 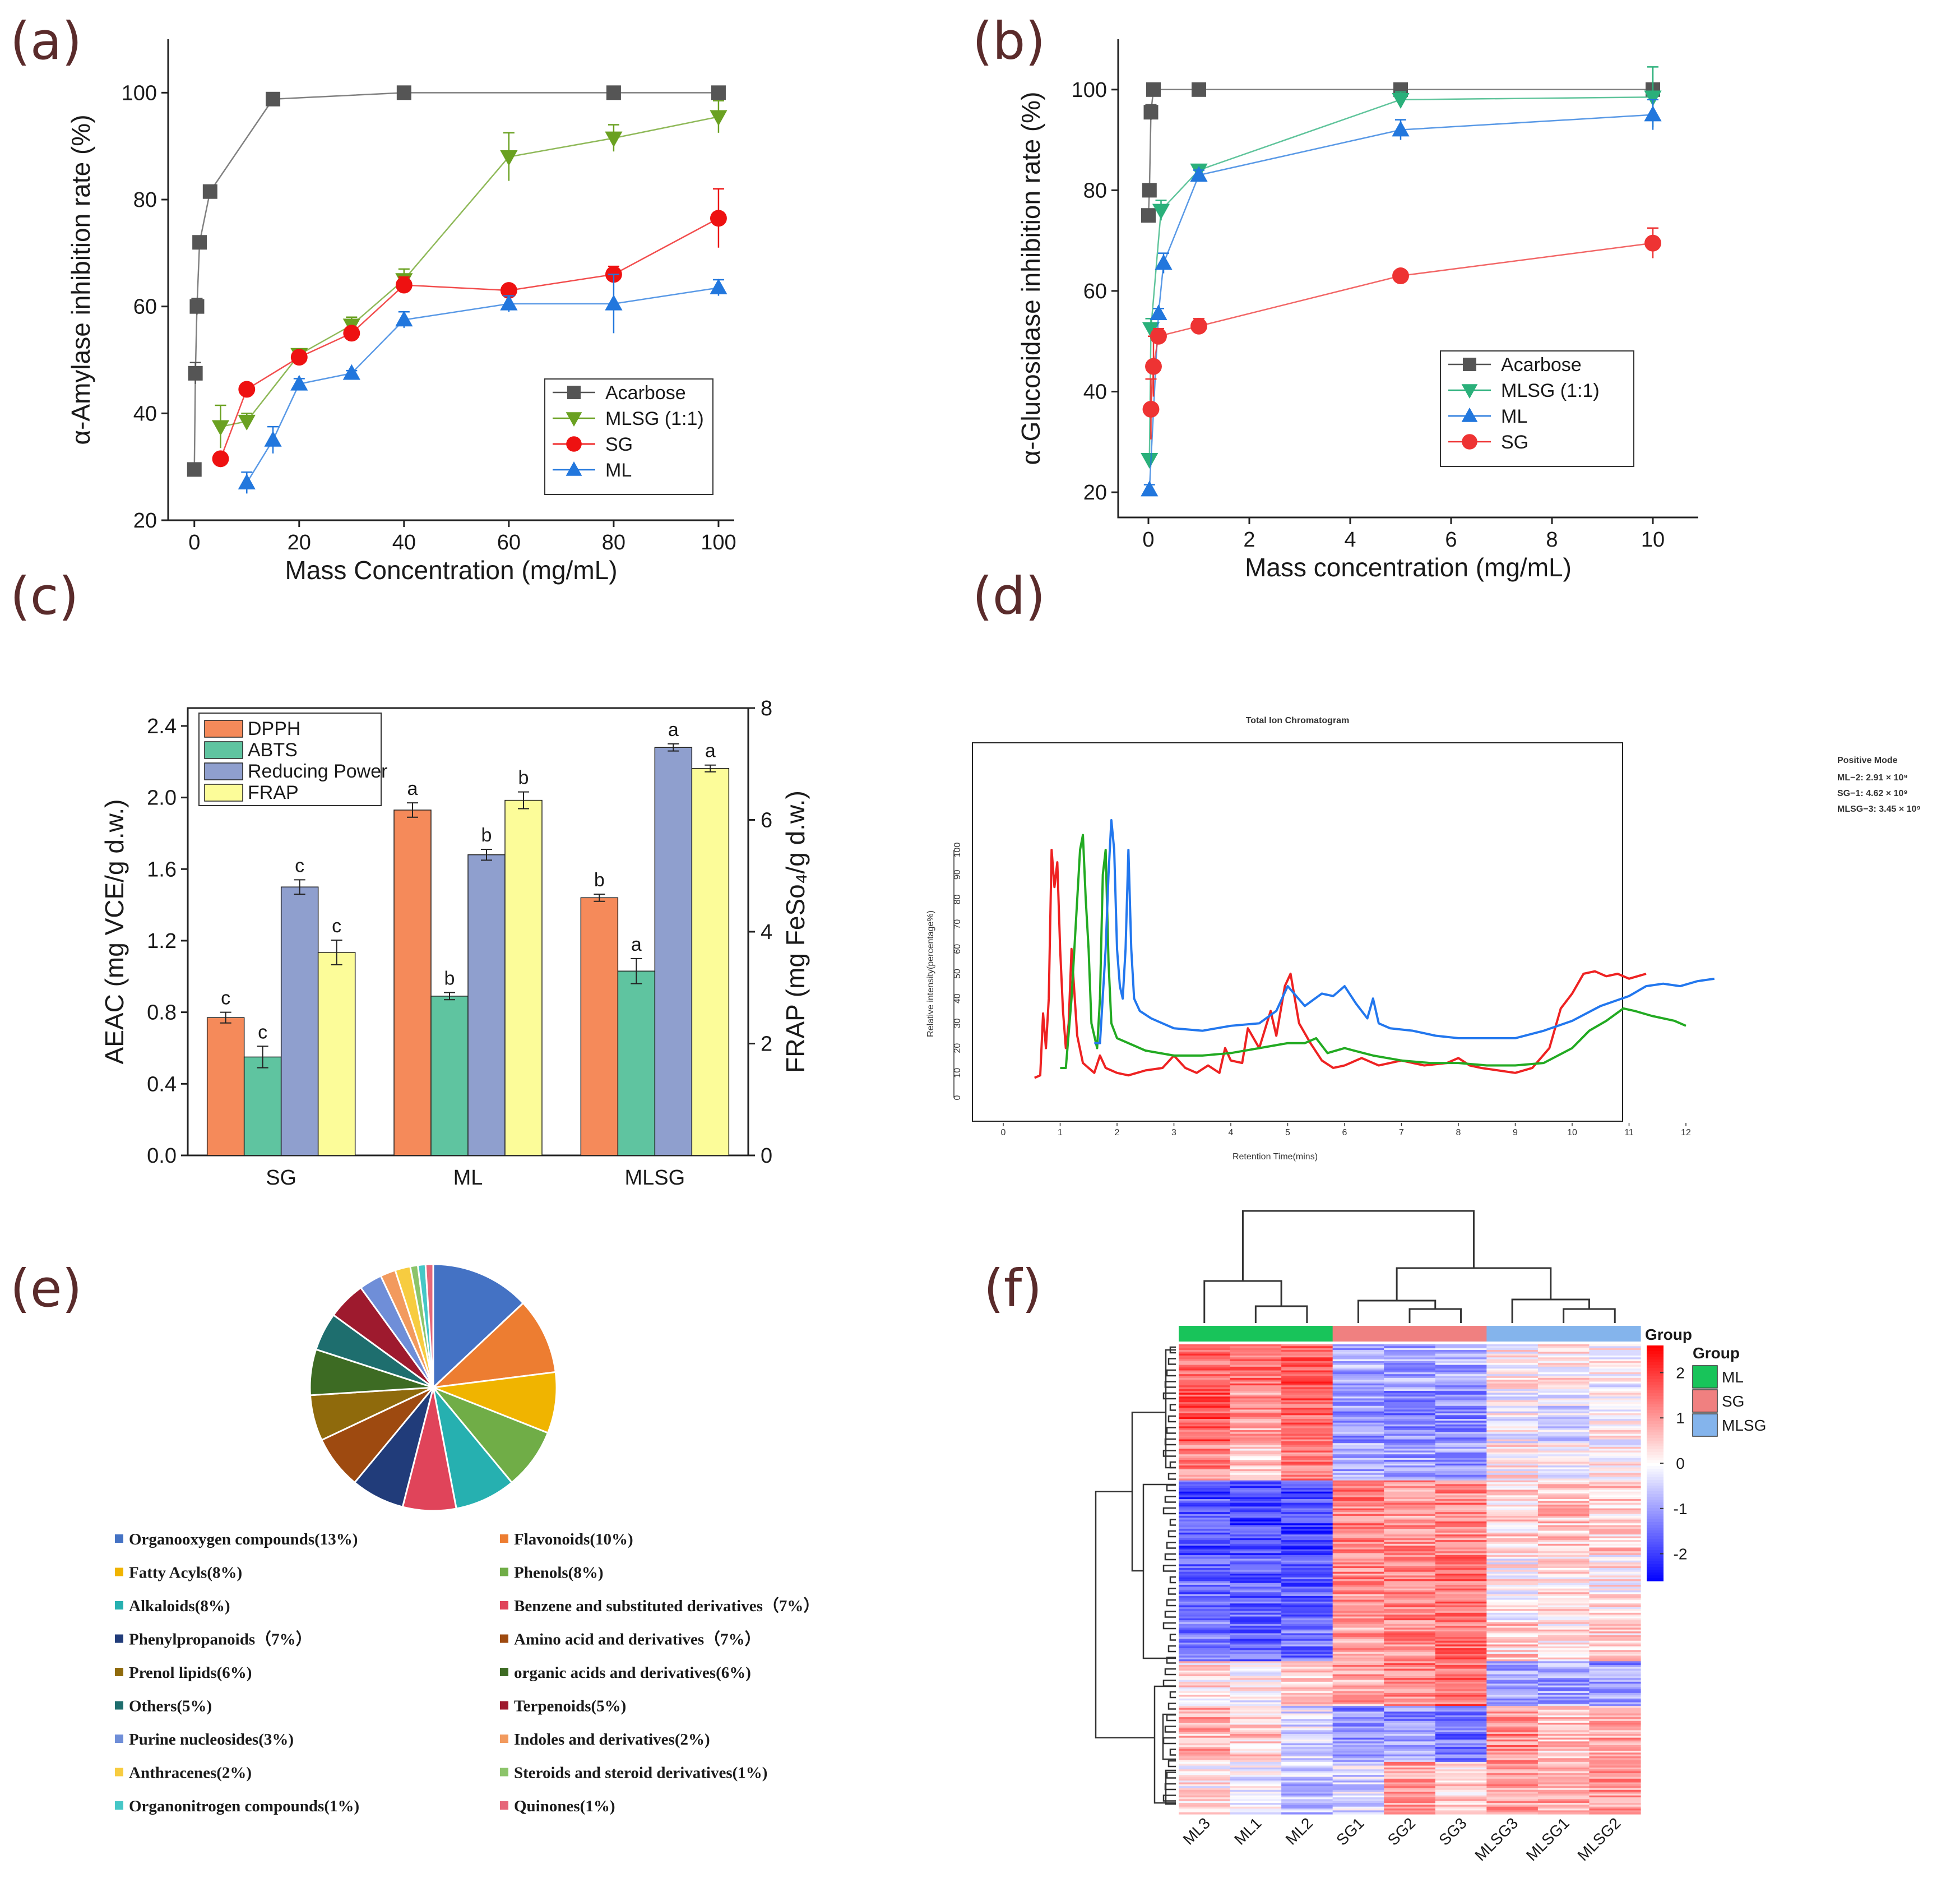 I want to click on pie-legend-label: Quinones(1%), so click(x=564, y=1806).